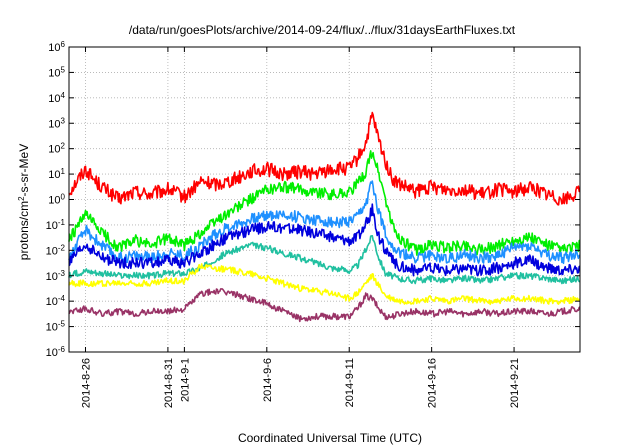 This screenshot has height=448, width=640. Describe the element at coordinates (86, 383) in the screenshot. I see `x-tick-label: 2014-8-26` at that location.